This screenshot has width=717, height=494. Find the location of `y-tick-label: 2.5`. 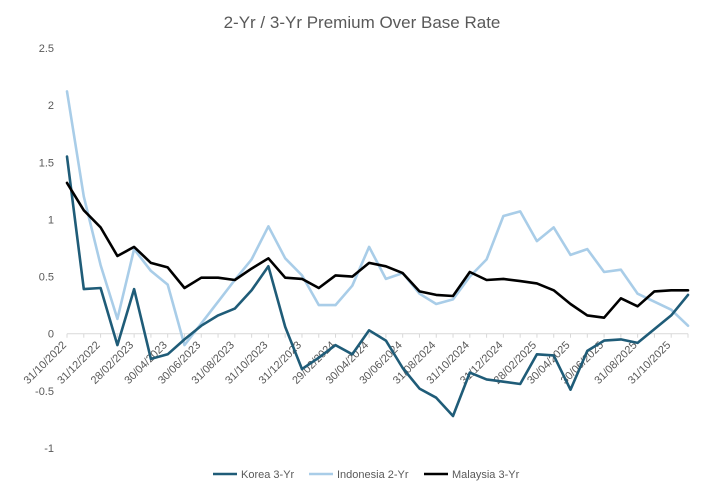

y-tick-label: 2.5 is located at coordinates (46, 49).